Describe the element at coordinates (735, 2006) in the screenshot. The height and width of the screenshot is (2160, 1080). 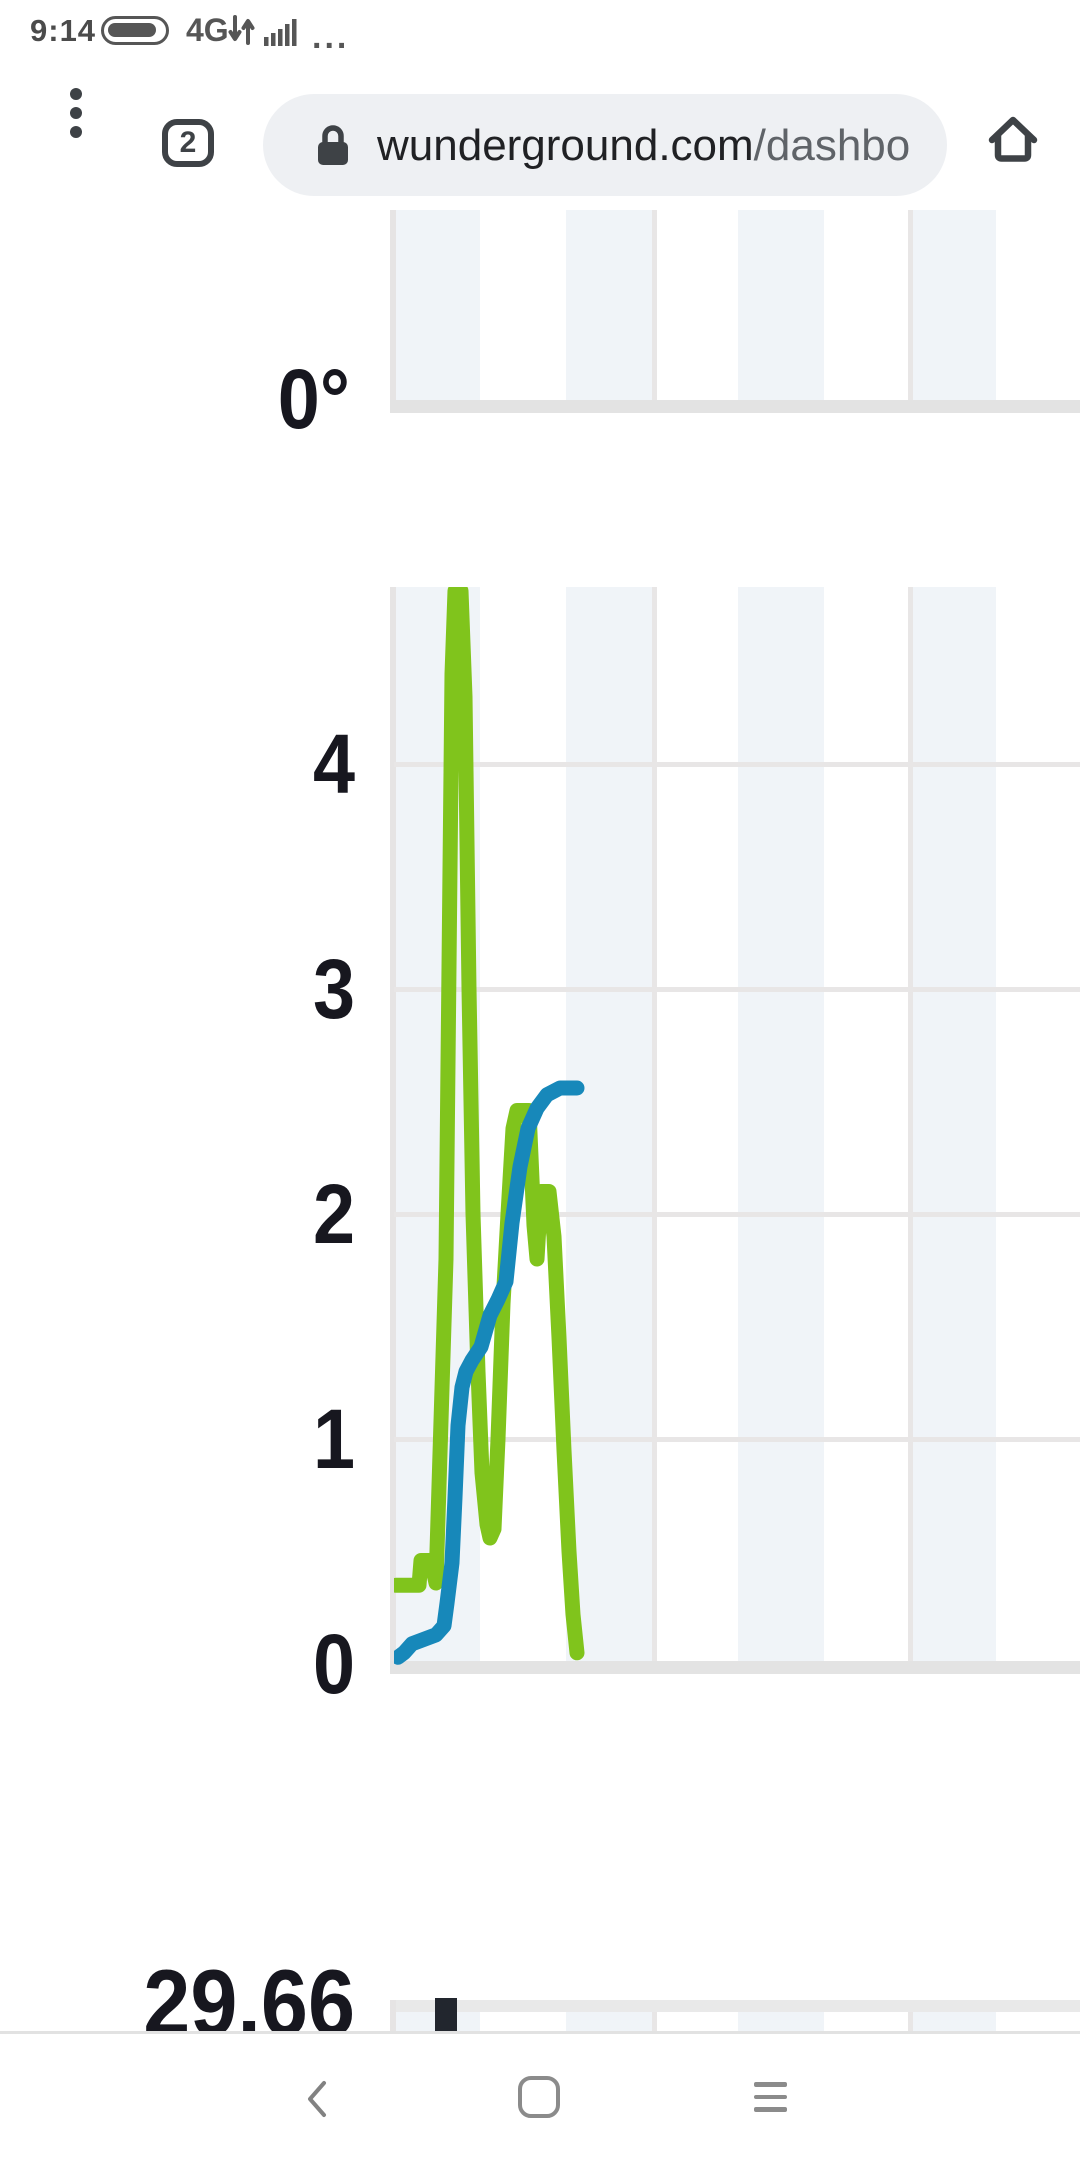
I see `pressure-top-gridline-band` at that location.